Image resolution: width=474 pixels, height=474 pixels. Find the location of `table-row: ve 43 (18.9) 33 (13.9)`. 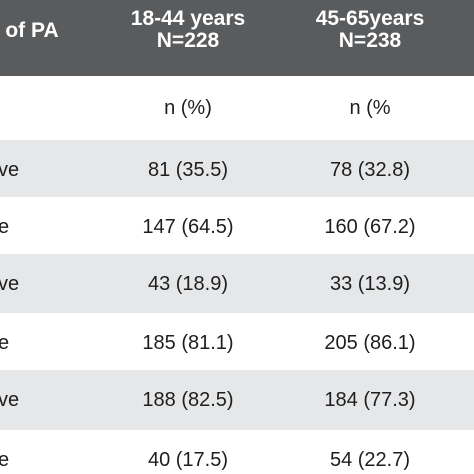

table-row: ve 43 (18.9) 33 (13.9) is located at coordinates (237, 284).